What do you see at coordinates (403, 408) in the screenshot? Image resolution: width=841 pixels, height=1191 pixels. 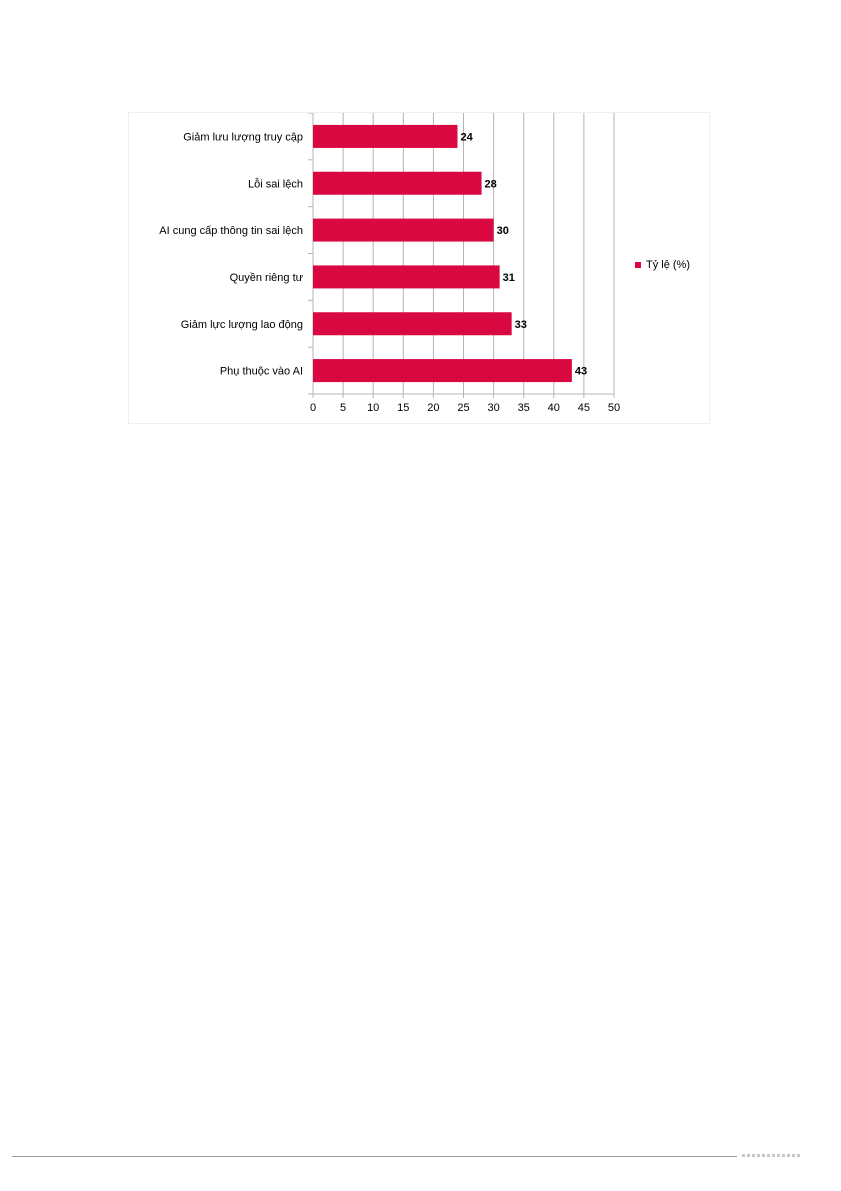 I see `x-tick-label: 15` at bounding box center [403, 408].